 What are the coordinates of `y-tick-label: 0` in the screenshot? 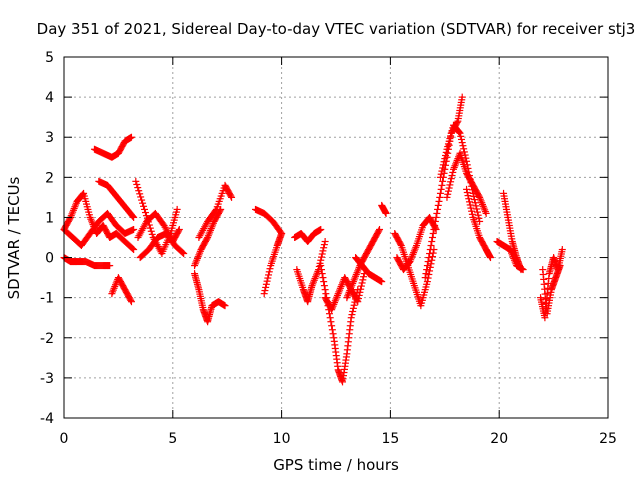 It's located at (49, 259).